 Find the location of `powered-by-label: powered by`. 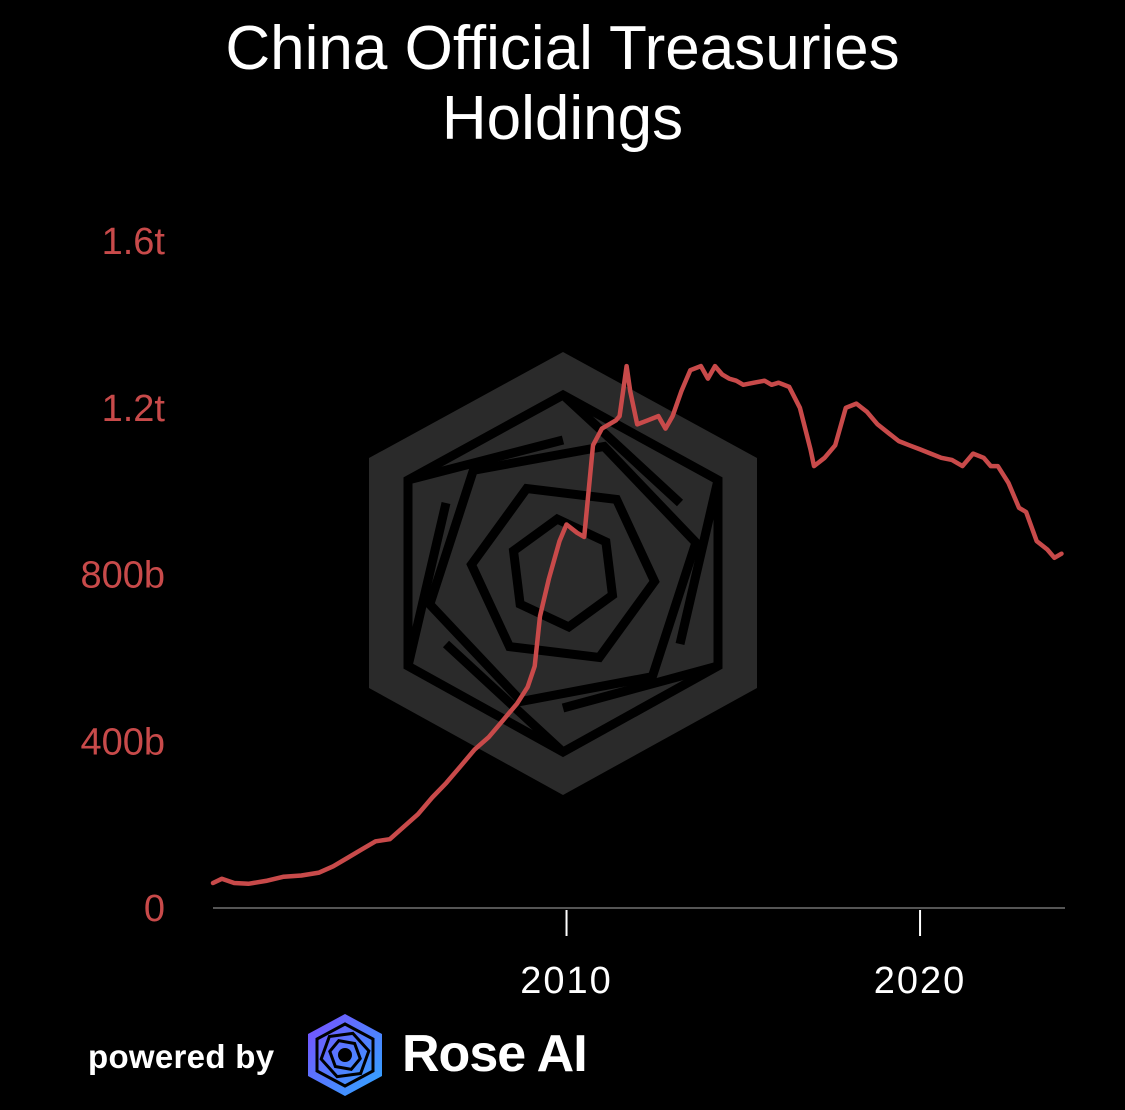

powered-by-label: powered by is located at coordinates (181, 1056).